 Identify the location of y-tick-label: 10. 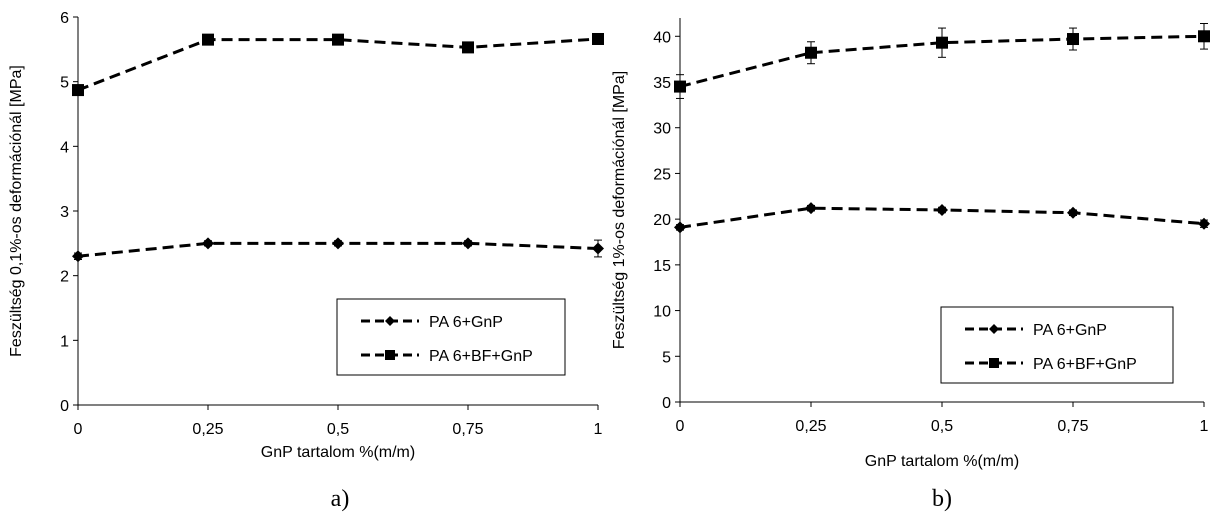
(662, 312).